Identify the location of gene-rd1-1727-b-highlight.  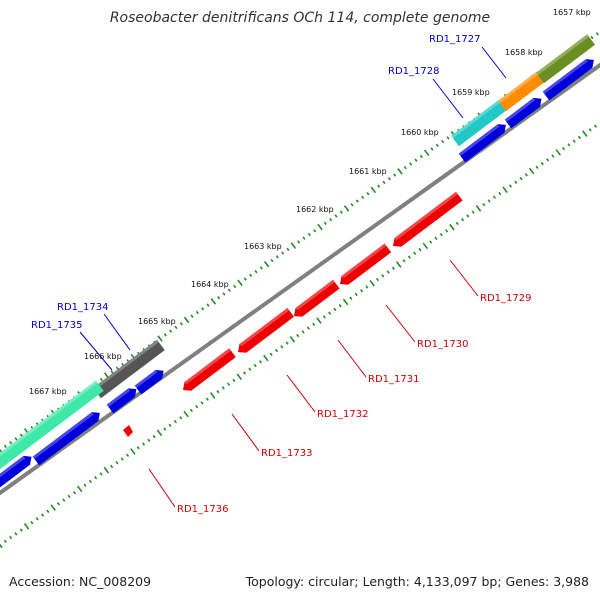
(520, 109).